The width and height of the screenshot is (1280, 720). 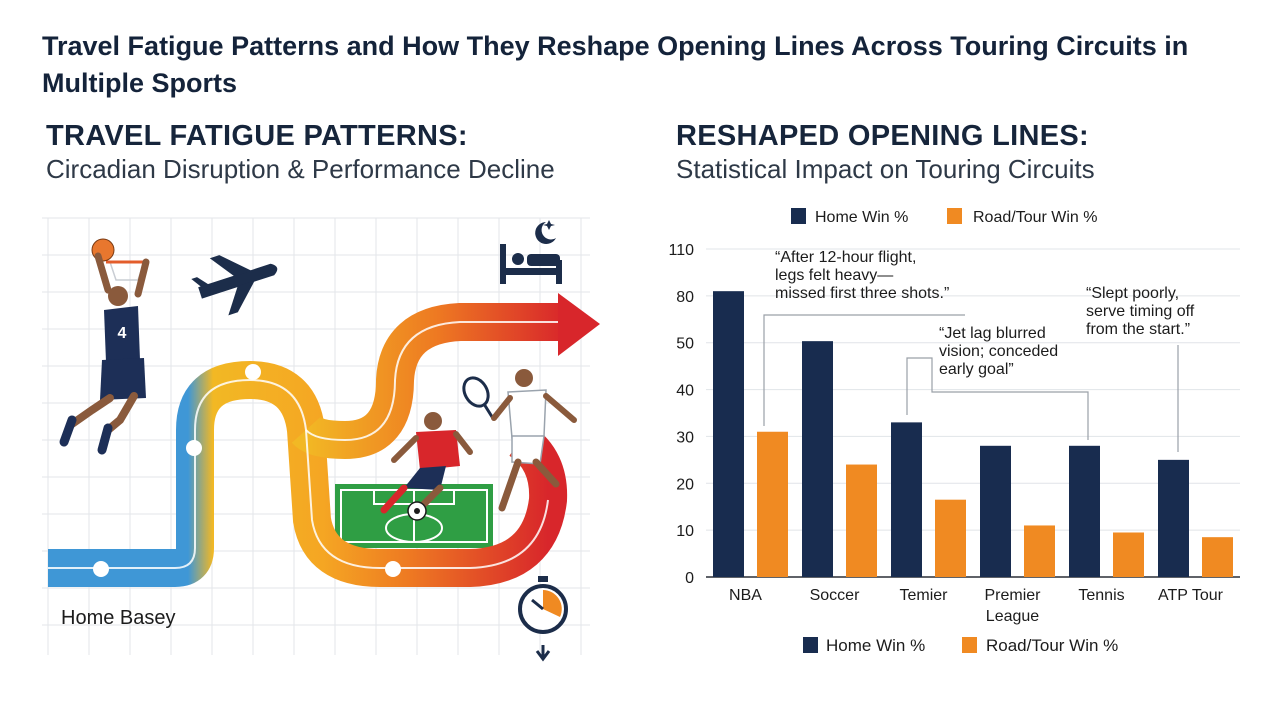 What do you see at coordinates (104, 346) in the screenshot?
I see `basketball-player: 4` at bounding box center [104, 346].